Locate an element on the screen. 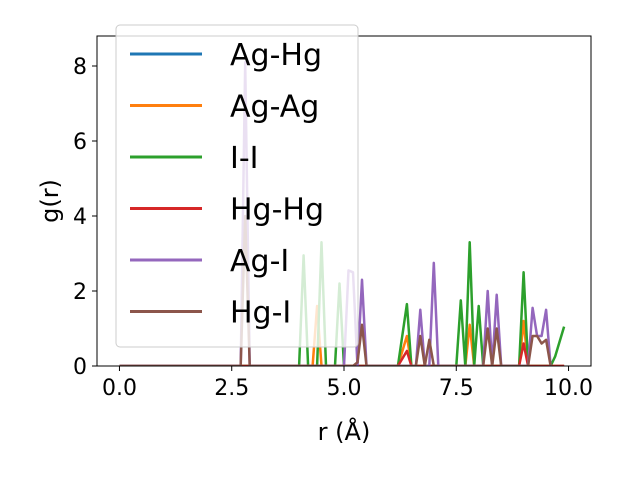  x-tick-label: 0.0 is located at coordinates (119, 388).